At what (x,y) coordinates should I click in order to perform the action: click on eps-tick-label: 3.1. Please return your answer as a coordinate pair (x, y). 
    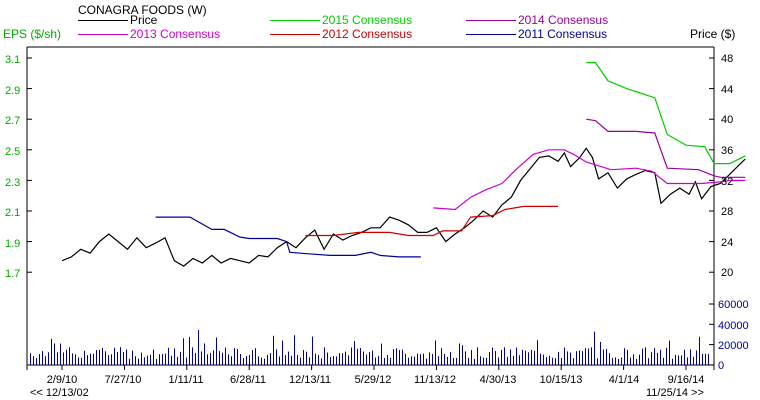
    Looking at the image, I should click on (12, 60).